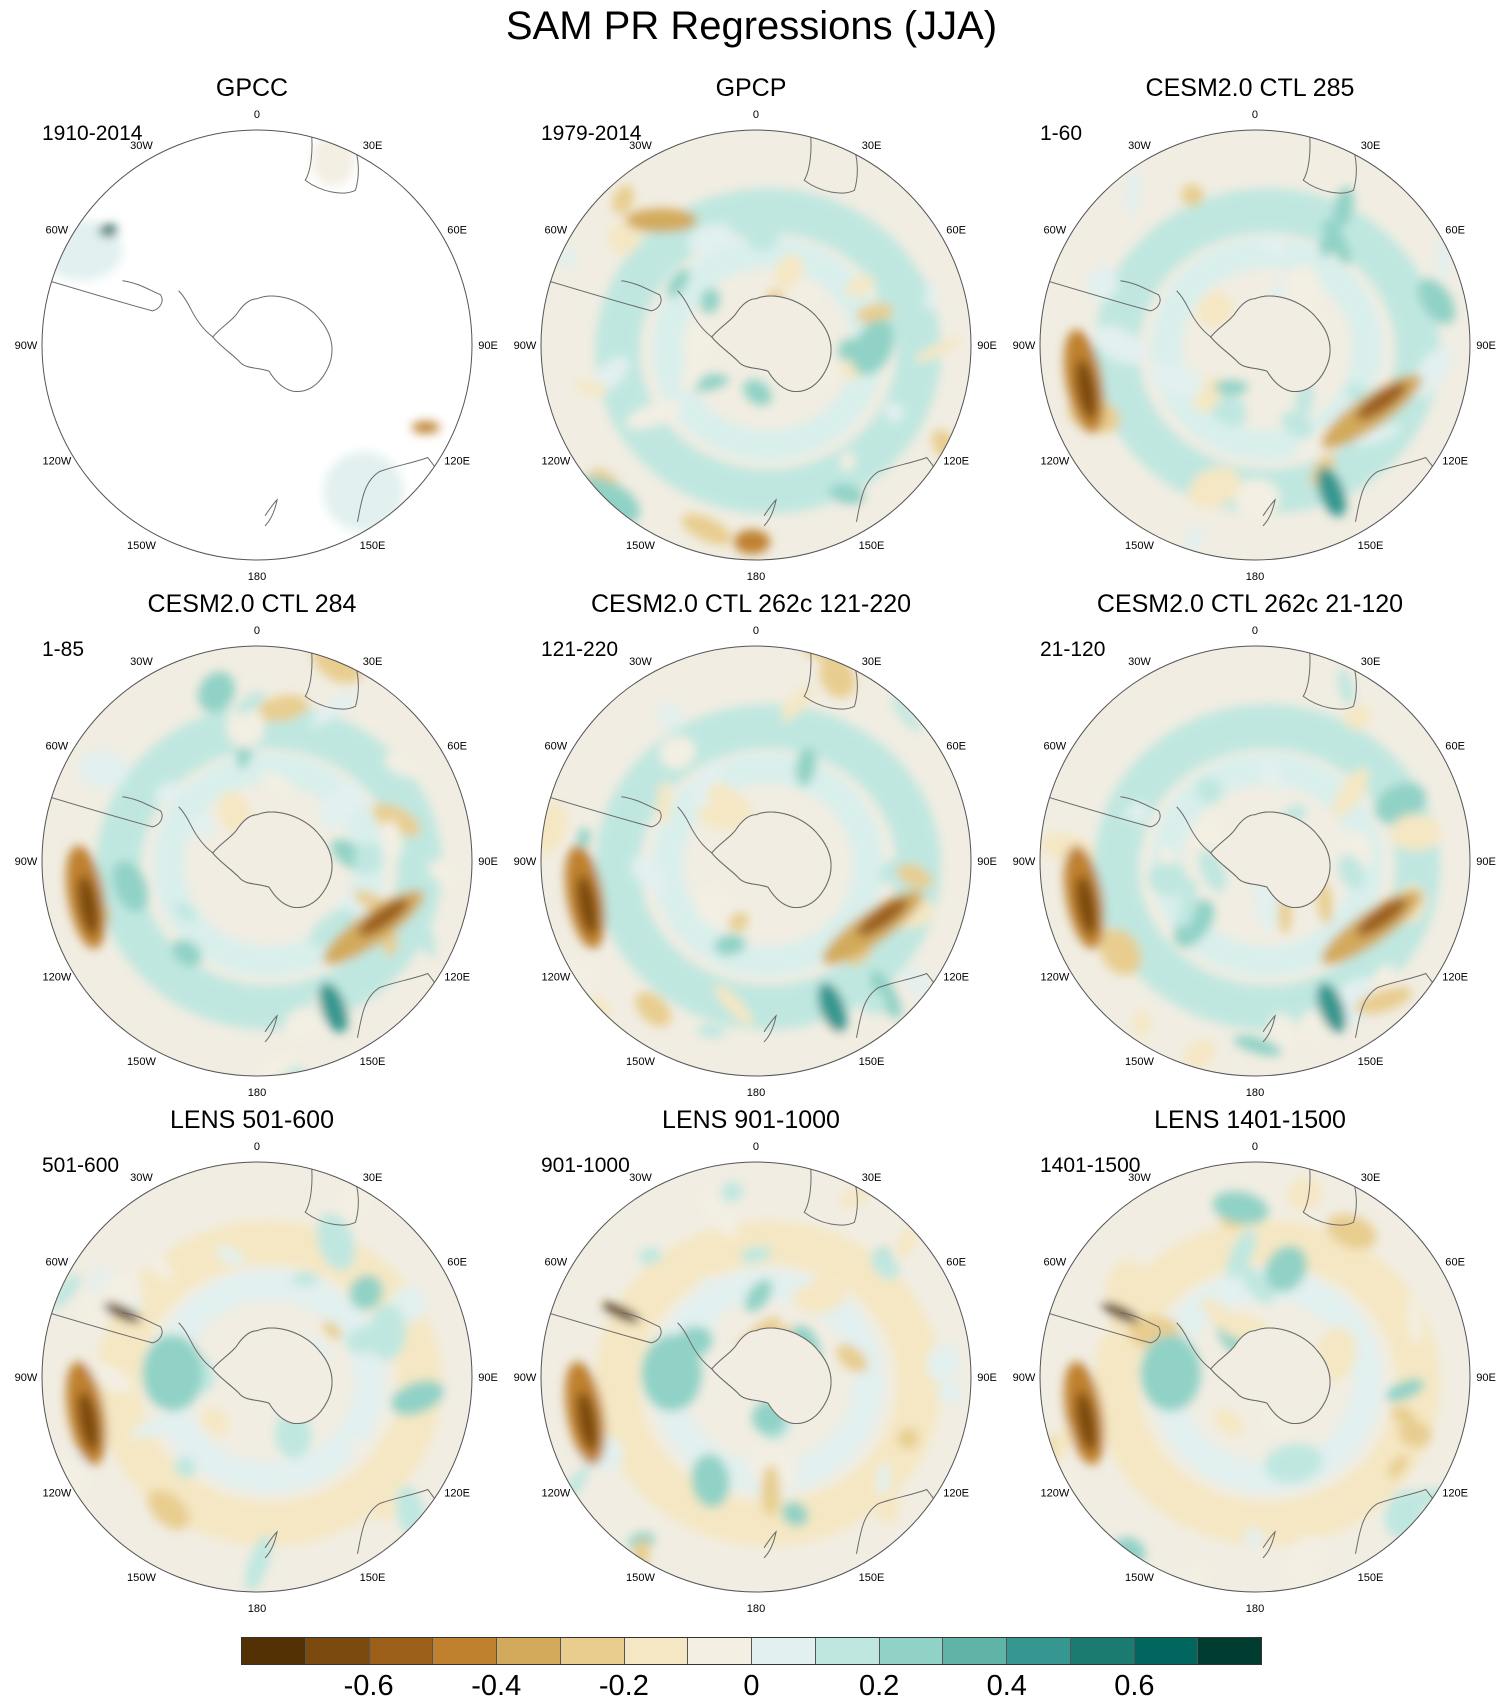 The height and width of the screenshot is (1705, 1503). What do you see at coordinates (580, 649) in the screenshot?
I see `panel-period: 121-220` at bounding box center [580, 649].